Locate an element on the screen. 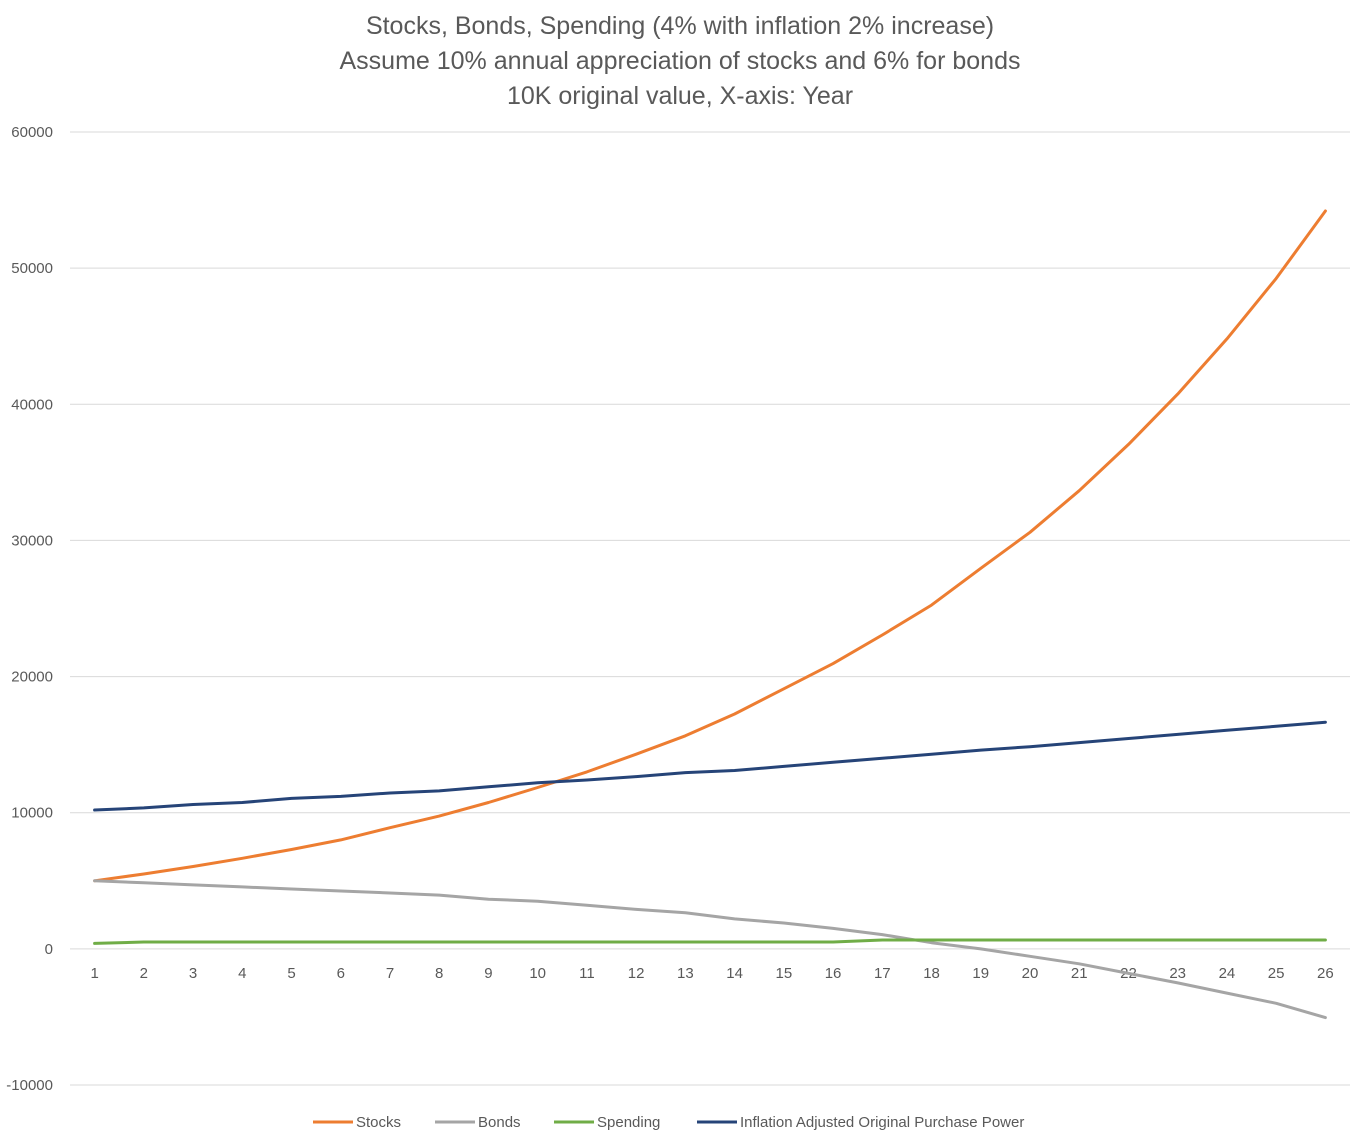 This screenshot has width=1364, height=1138. x-tick-label: 6 is located at coordinates (341, 973).